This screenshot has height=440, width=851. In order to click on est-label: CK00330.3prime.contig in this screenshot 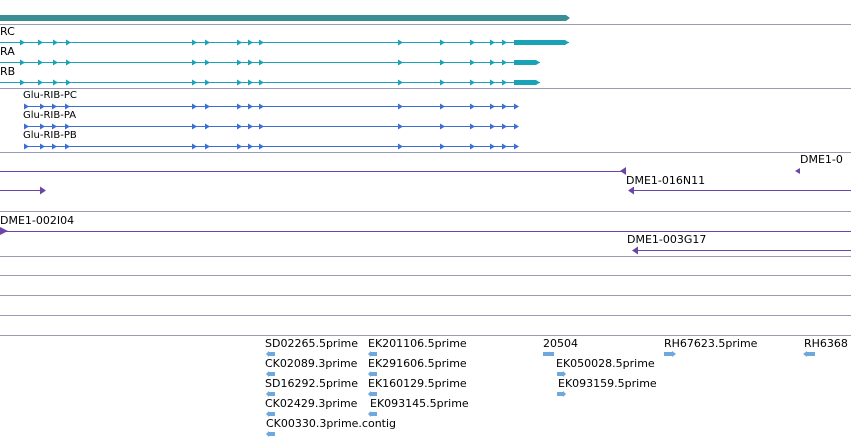, I will do `click(331, 423)`.